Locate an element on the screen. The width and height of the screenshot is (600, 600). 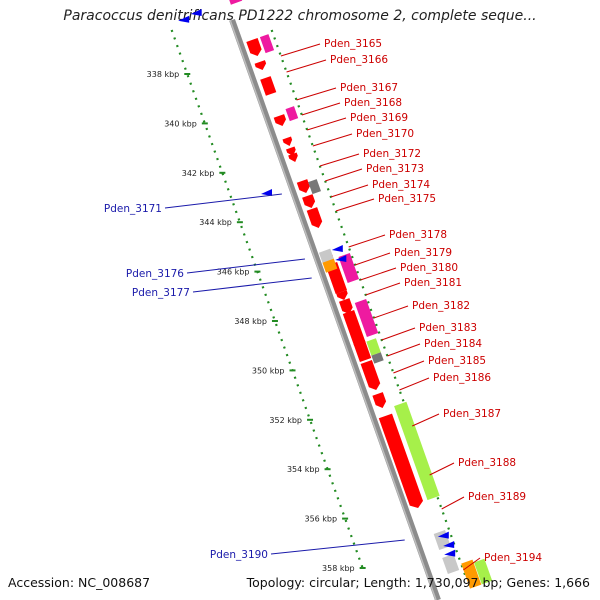
gene-label-forward: Pden_3189 is located at coordinates (497, 497).